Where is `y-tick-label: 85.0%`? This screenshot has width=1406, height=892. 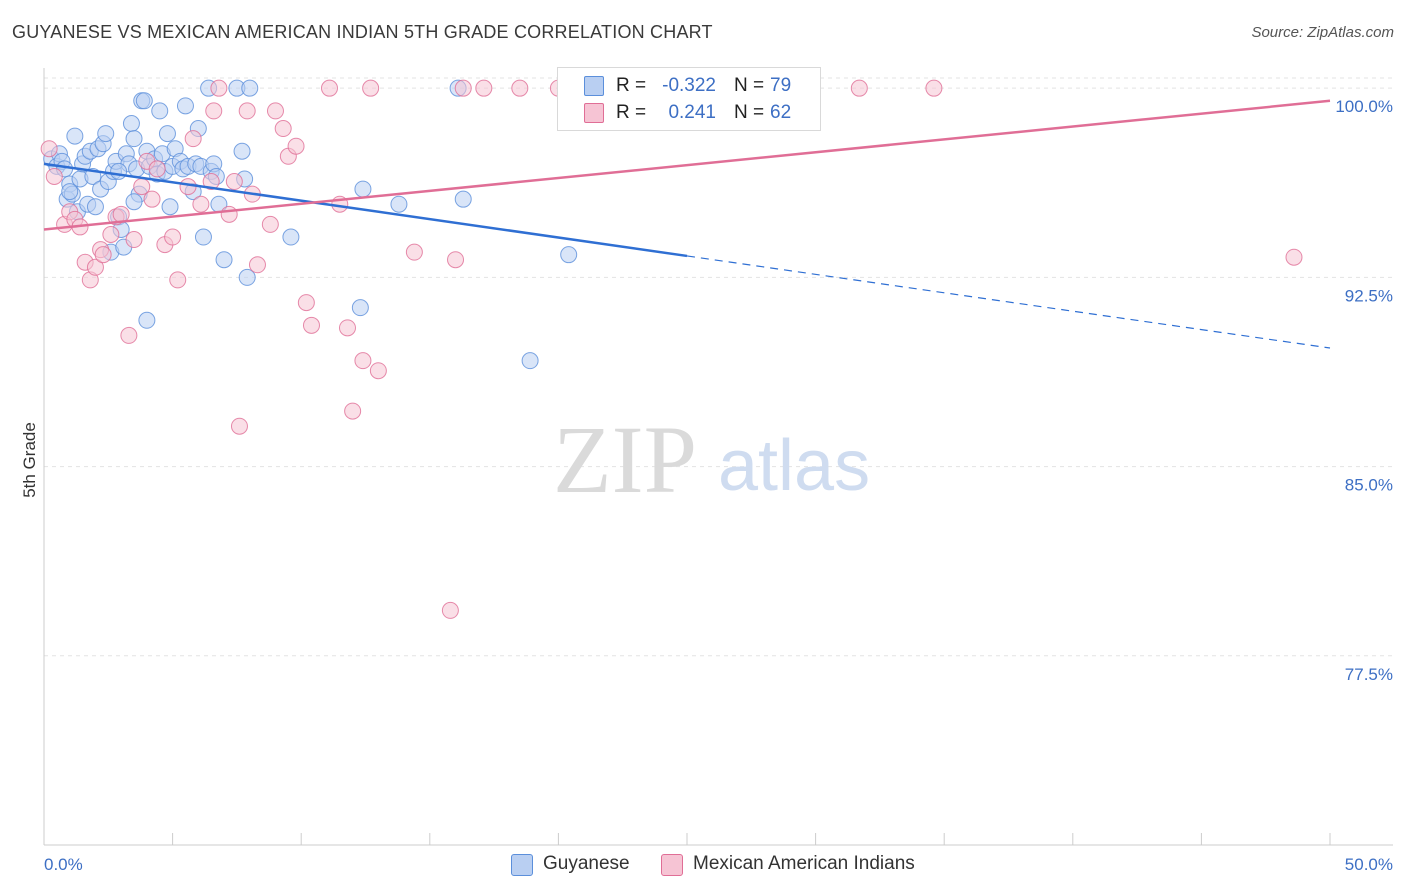
y-tick-label: 85.0% is located at coordinates (1369, 485).